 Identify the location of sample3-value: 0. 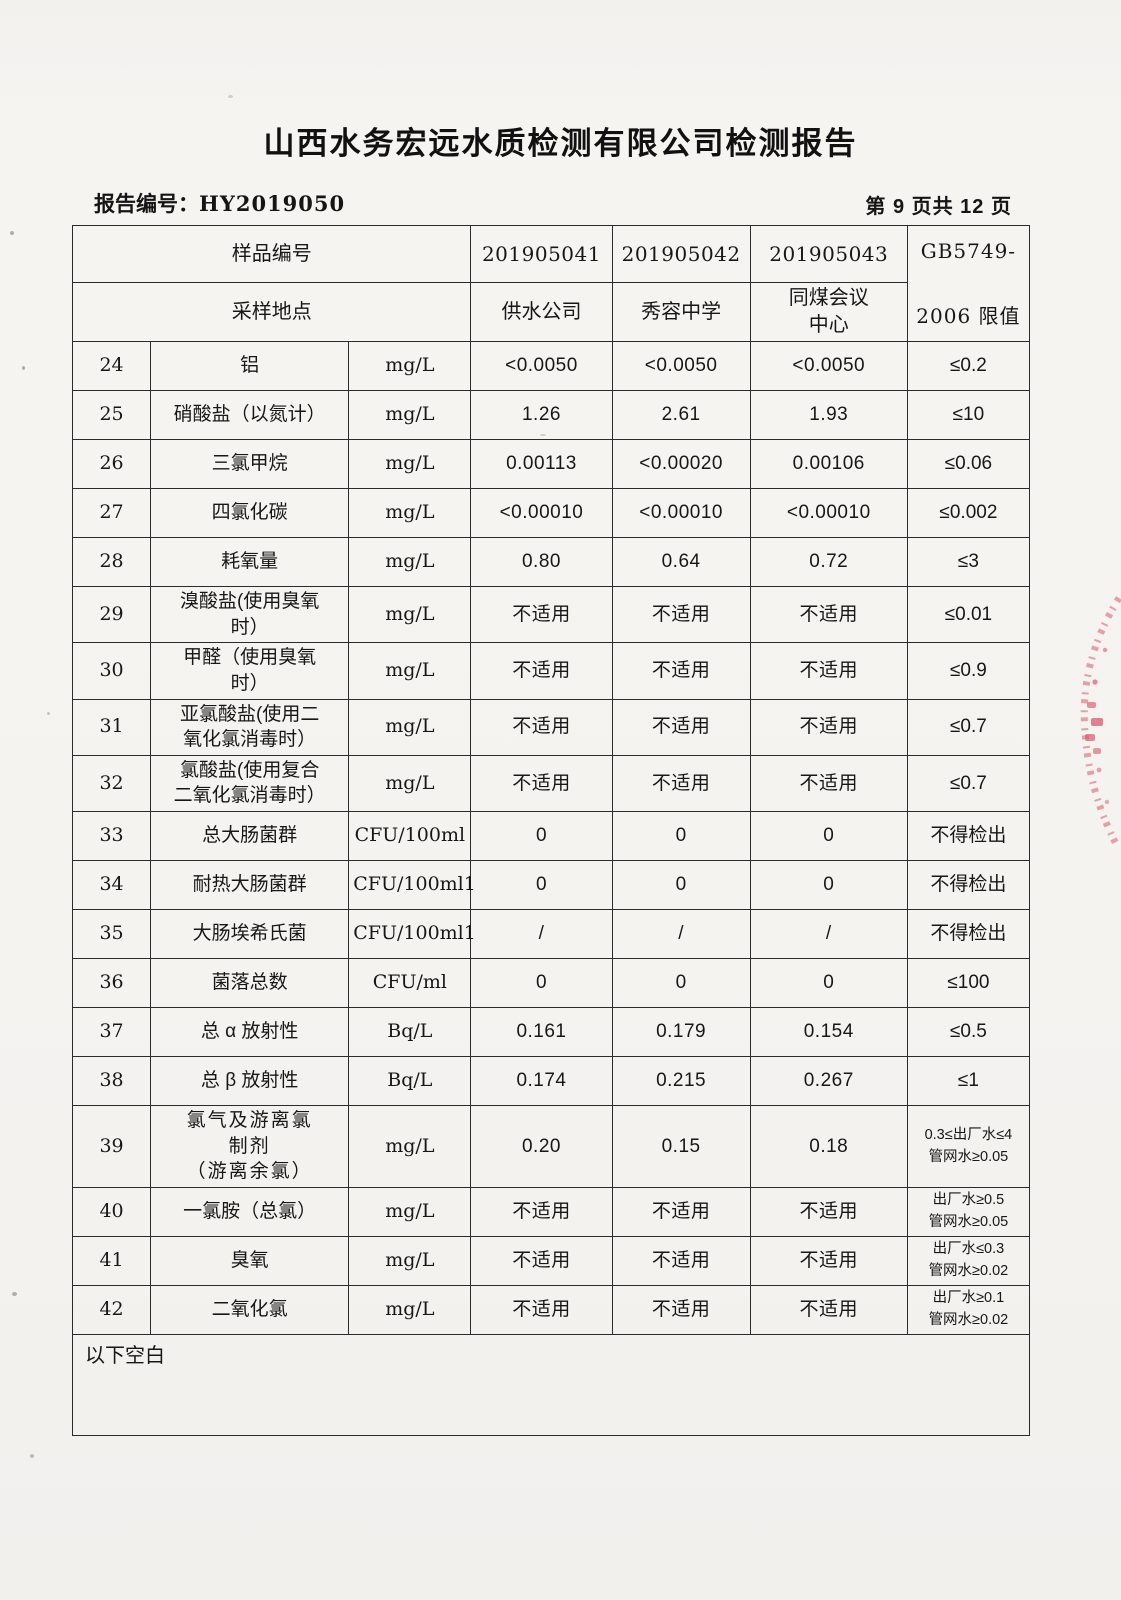
(828, 983).